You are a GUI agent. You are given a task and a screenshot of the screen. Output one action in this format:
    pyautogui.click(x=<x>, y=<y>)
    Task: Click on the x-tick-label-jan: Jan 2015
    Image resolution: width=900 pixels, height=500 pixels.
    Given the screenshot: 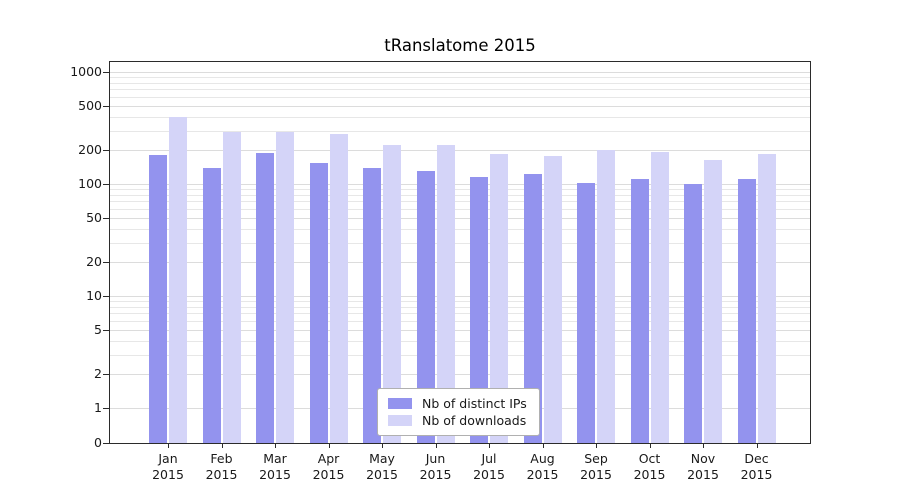 What is the action you would take?
    pyautogui.click(x=168, y=466)
    